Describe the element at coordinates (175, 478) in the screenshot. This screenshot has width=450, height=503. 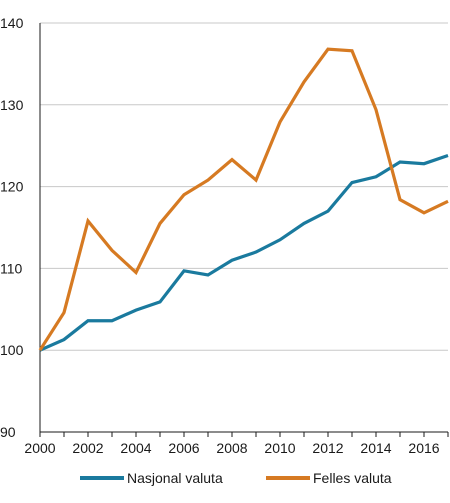
I see `legend-label-nasjonal-valuta: Nasjonal valuta` at that location.